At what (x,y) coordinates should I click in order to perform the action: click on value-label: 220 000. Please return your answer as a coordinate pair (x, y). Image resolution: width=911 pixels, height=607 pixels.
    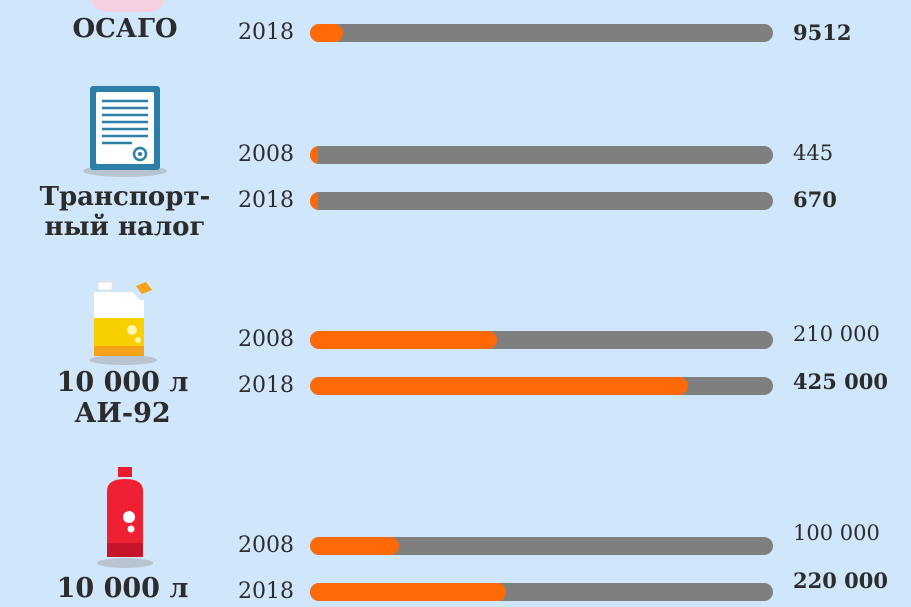
    Looking at the image, I should click on (840, 580).